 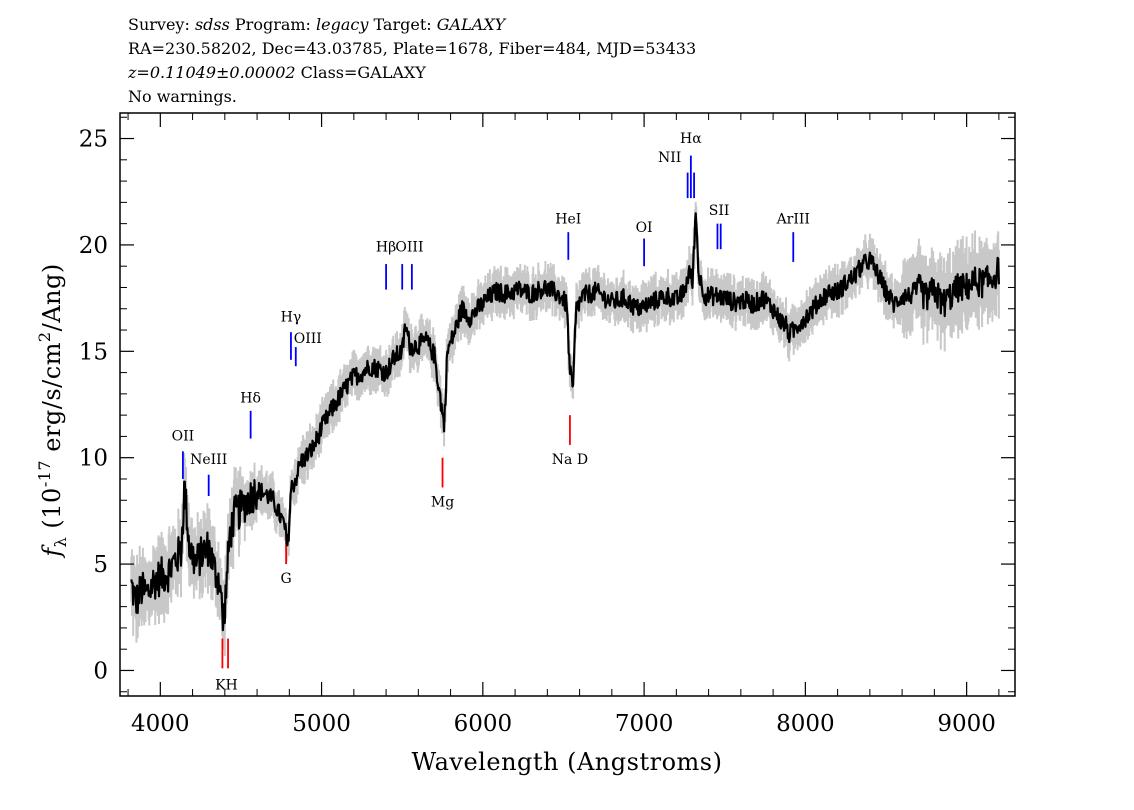 What do you see at coordinates (93, 140) in the screenshot?
I see `y-tick-label: 25` at bounding box center [93, 140].